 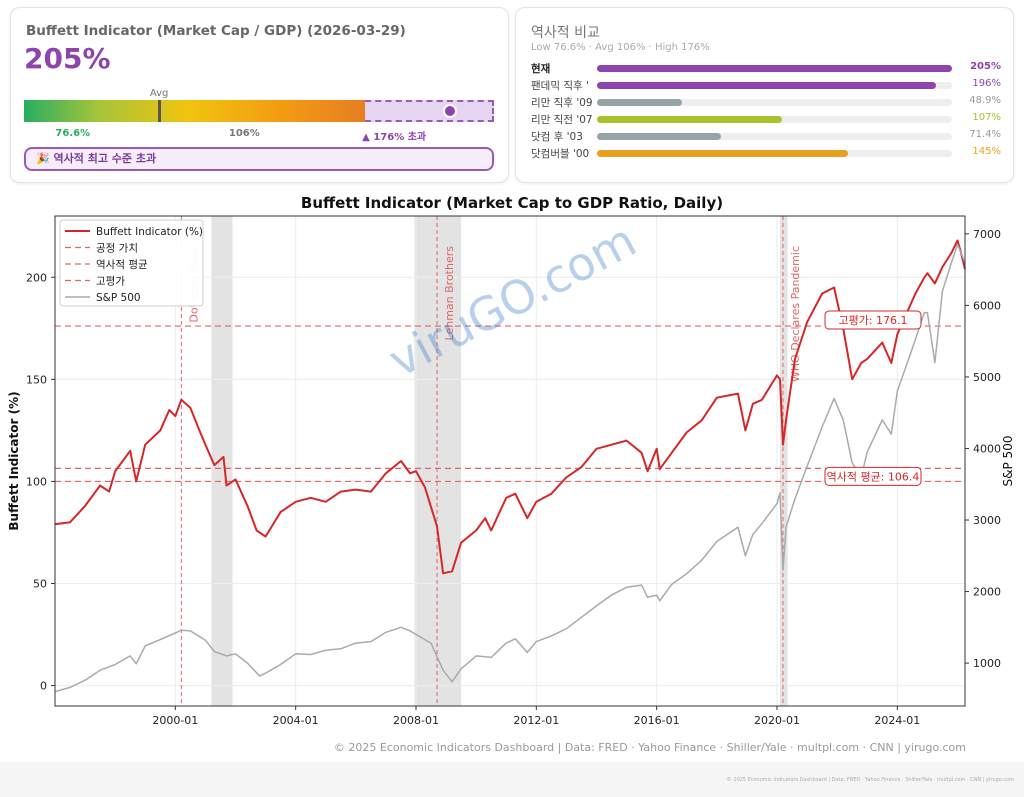 I want to click on legend-label: S&P 500, so click(x=118, y=298).